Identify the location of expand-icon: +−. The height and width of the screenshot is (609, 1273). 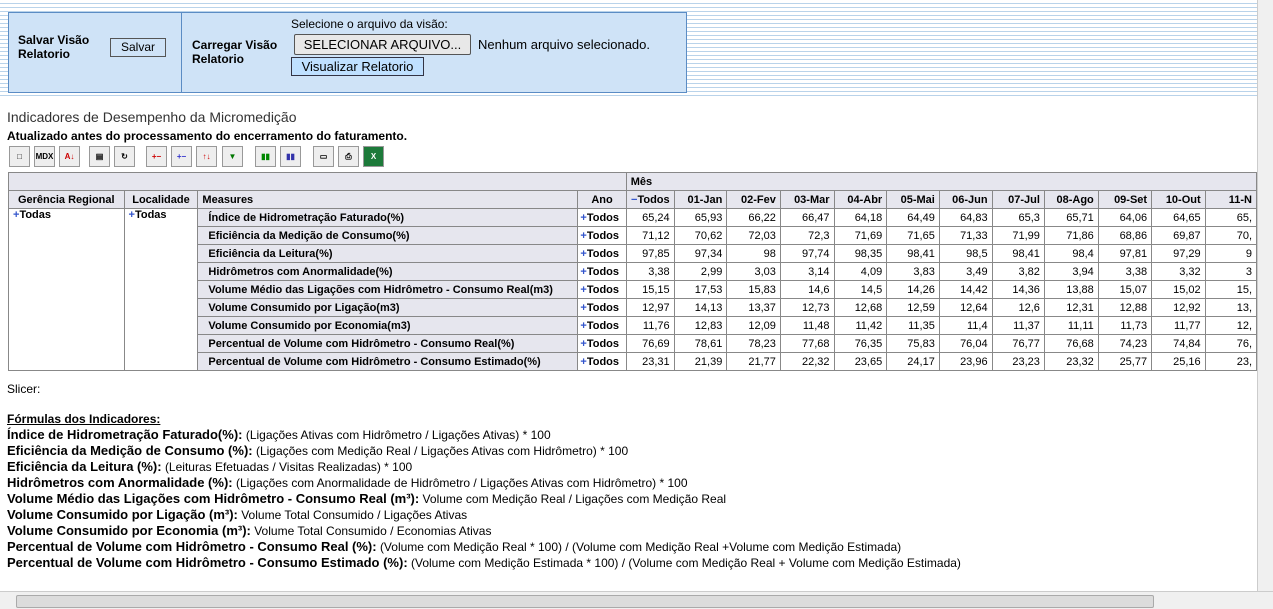
(156, 156).